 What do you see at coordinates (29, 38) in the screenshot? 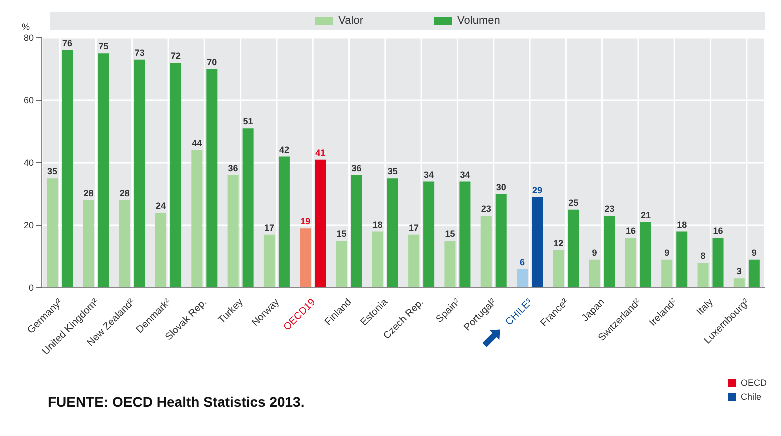
I see `y-tick-label: 80` at bounding box center [29, 38].